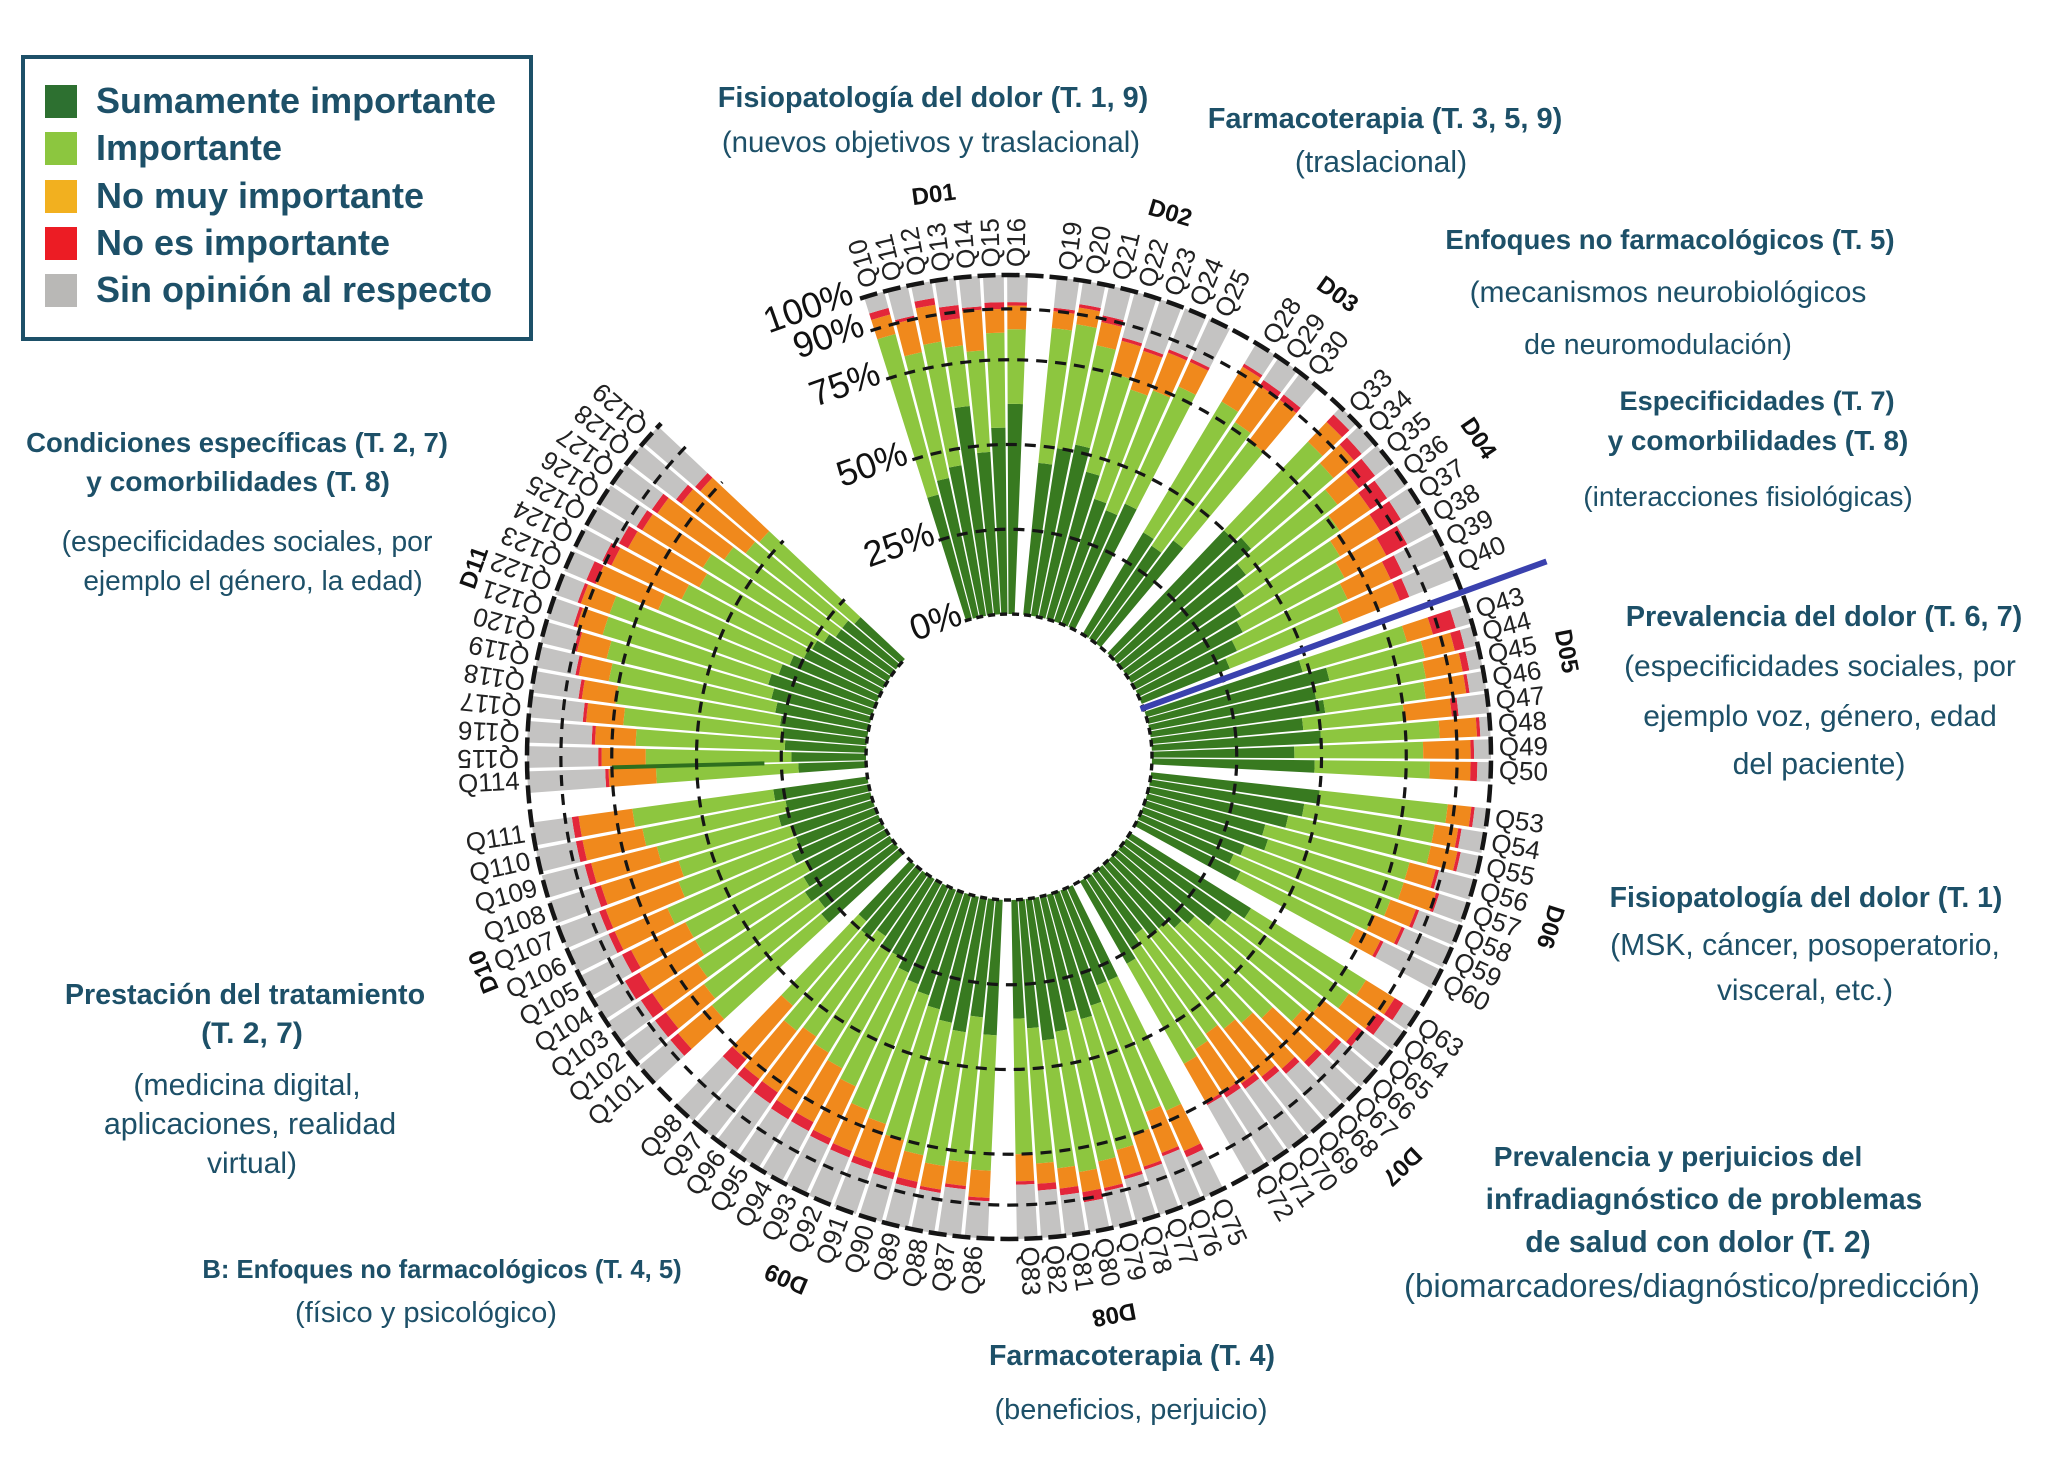 The image size is (2047, 1463). I want to click on svg-text:Condiciones específicas (T. 2,: Condiciones específicas (T. 2, 7), so click(237, 442).